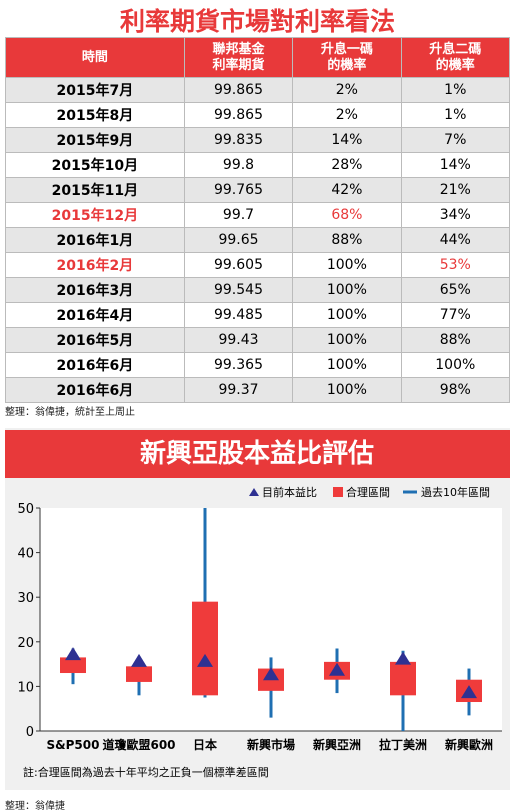 This screenshot has height=812, width=515. What do you see at coordinates (238, 165) in the screenshot?
I see `table-cell: 99.8` at bounding box center [238, 165].